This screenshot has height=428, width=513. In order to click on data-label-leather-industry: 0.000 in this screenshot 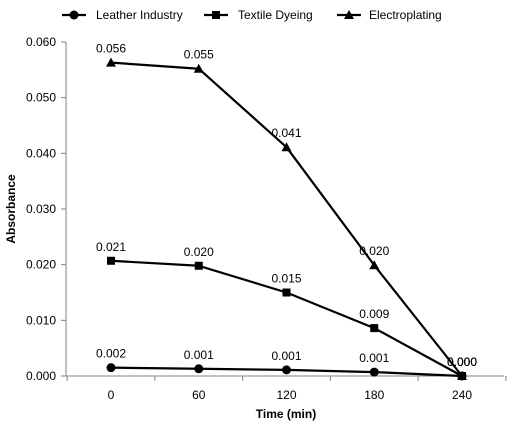, I will do `click(462, 362)`.